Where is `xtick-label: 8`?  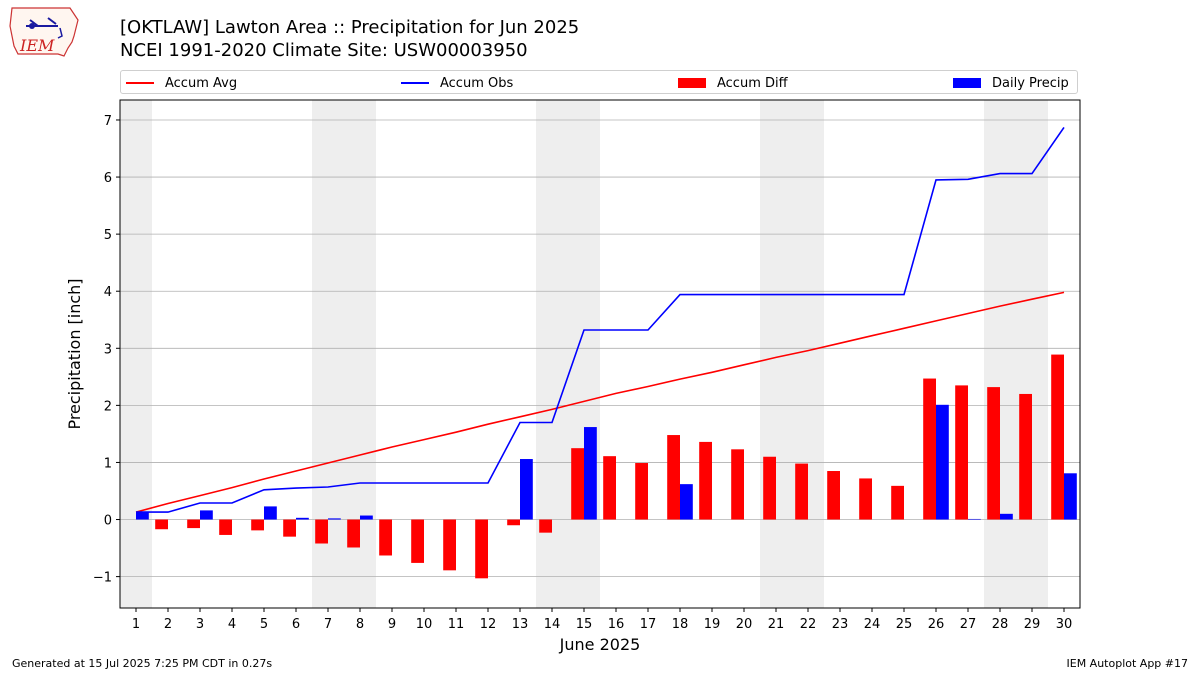
xtick-label: 8 is located at coordinates (360, 624).